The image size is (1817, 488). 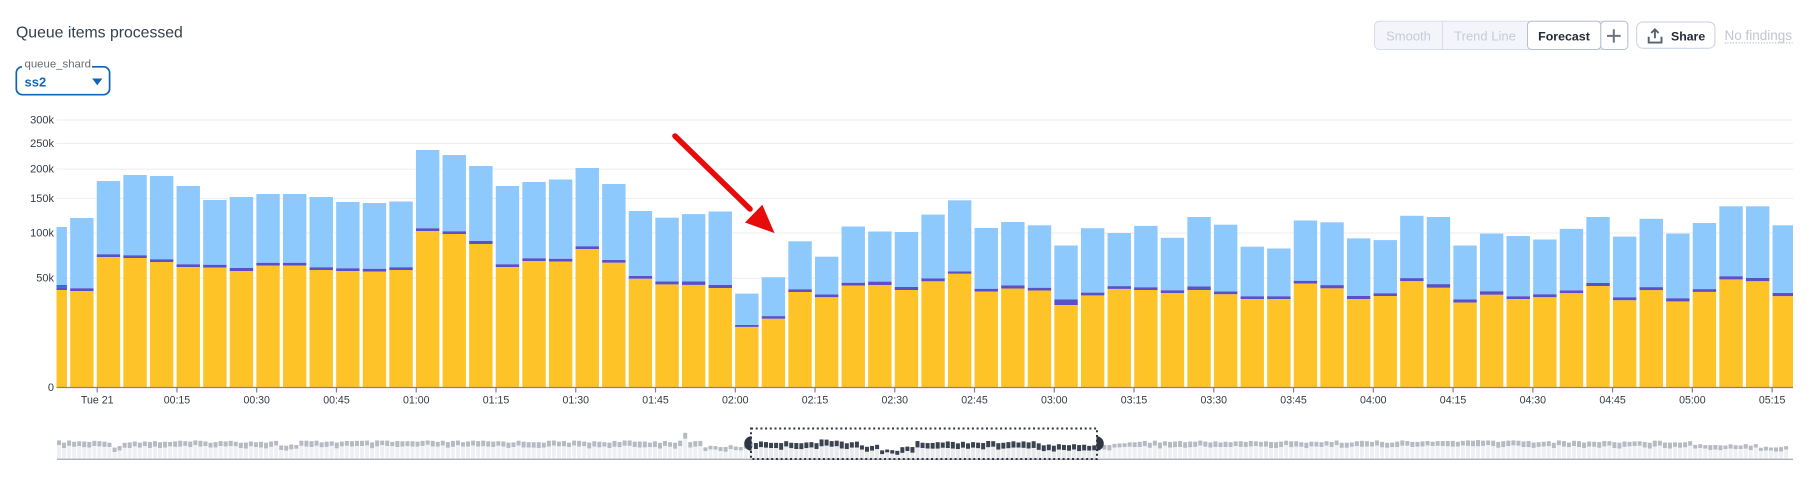 I want to click on svg-text: Forecast, so click(x=1564, y=37).